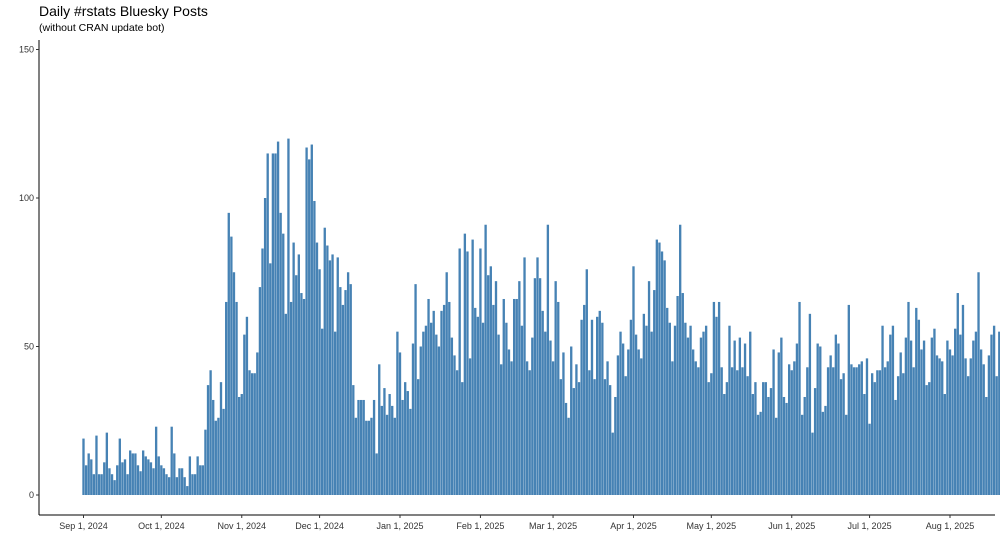 The height and width of the screenshot is (550, 1000). Describe the element at coordinates (950, 526) in the screenshot. I see `x-tick-label: Aug 1, 2025` at that location.